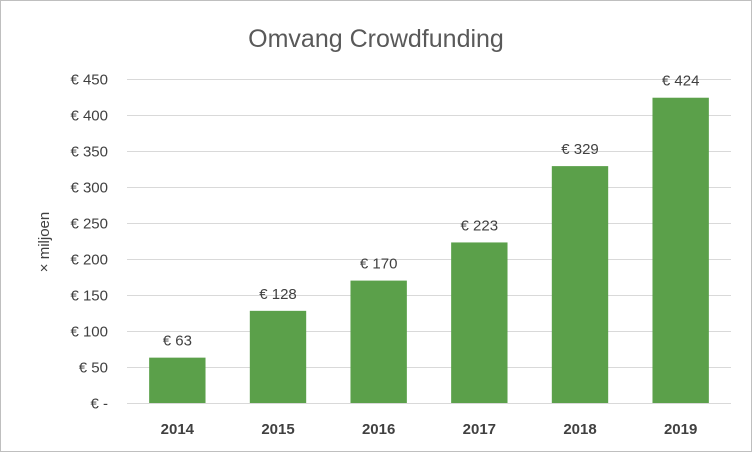  I want to click on x-tick-label: 2015, so click(277, 429).